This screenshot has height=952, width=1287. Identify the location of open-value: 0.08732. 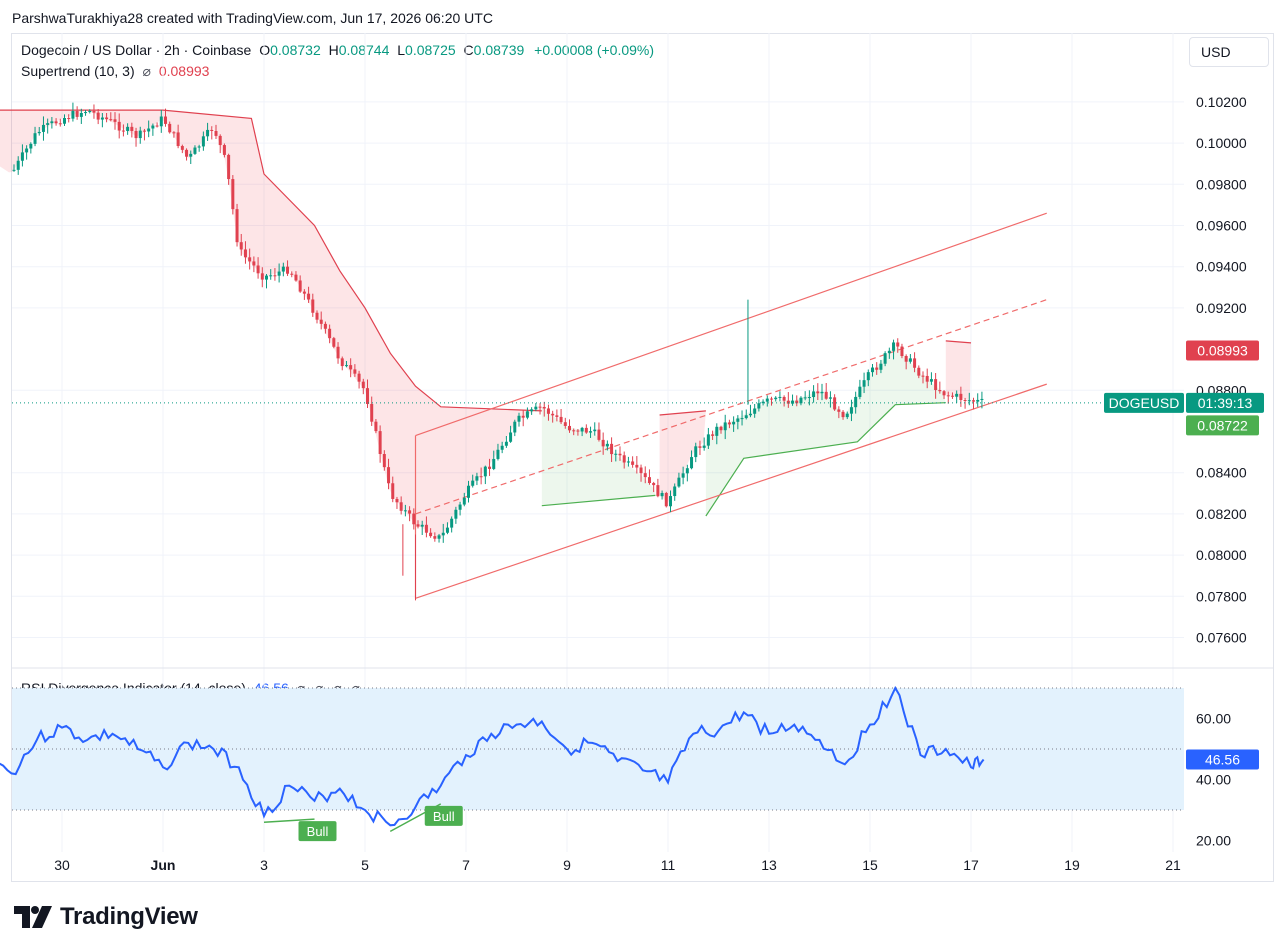
(295, 50).